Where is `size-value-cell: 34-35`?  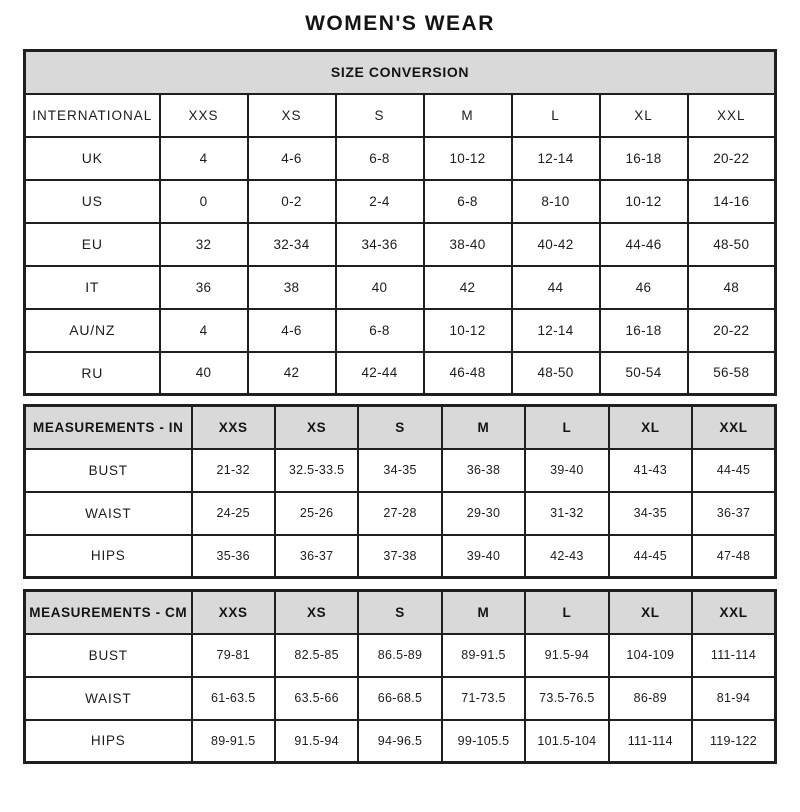
size-value-cell: 34-35 is located at coordinates (400, 470).